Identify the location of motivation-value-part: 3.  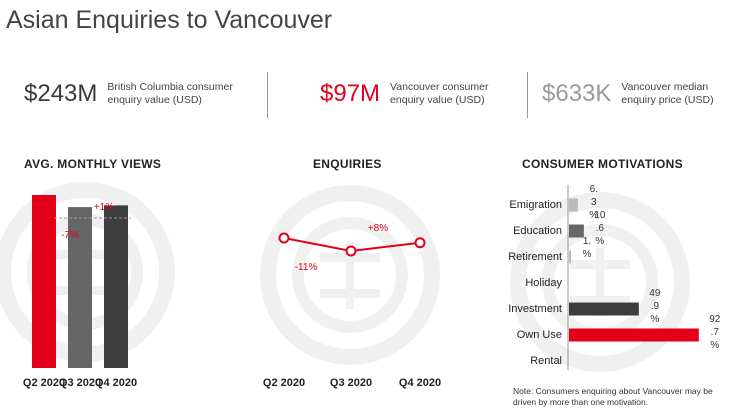
(594, 202).